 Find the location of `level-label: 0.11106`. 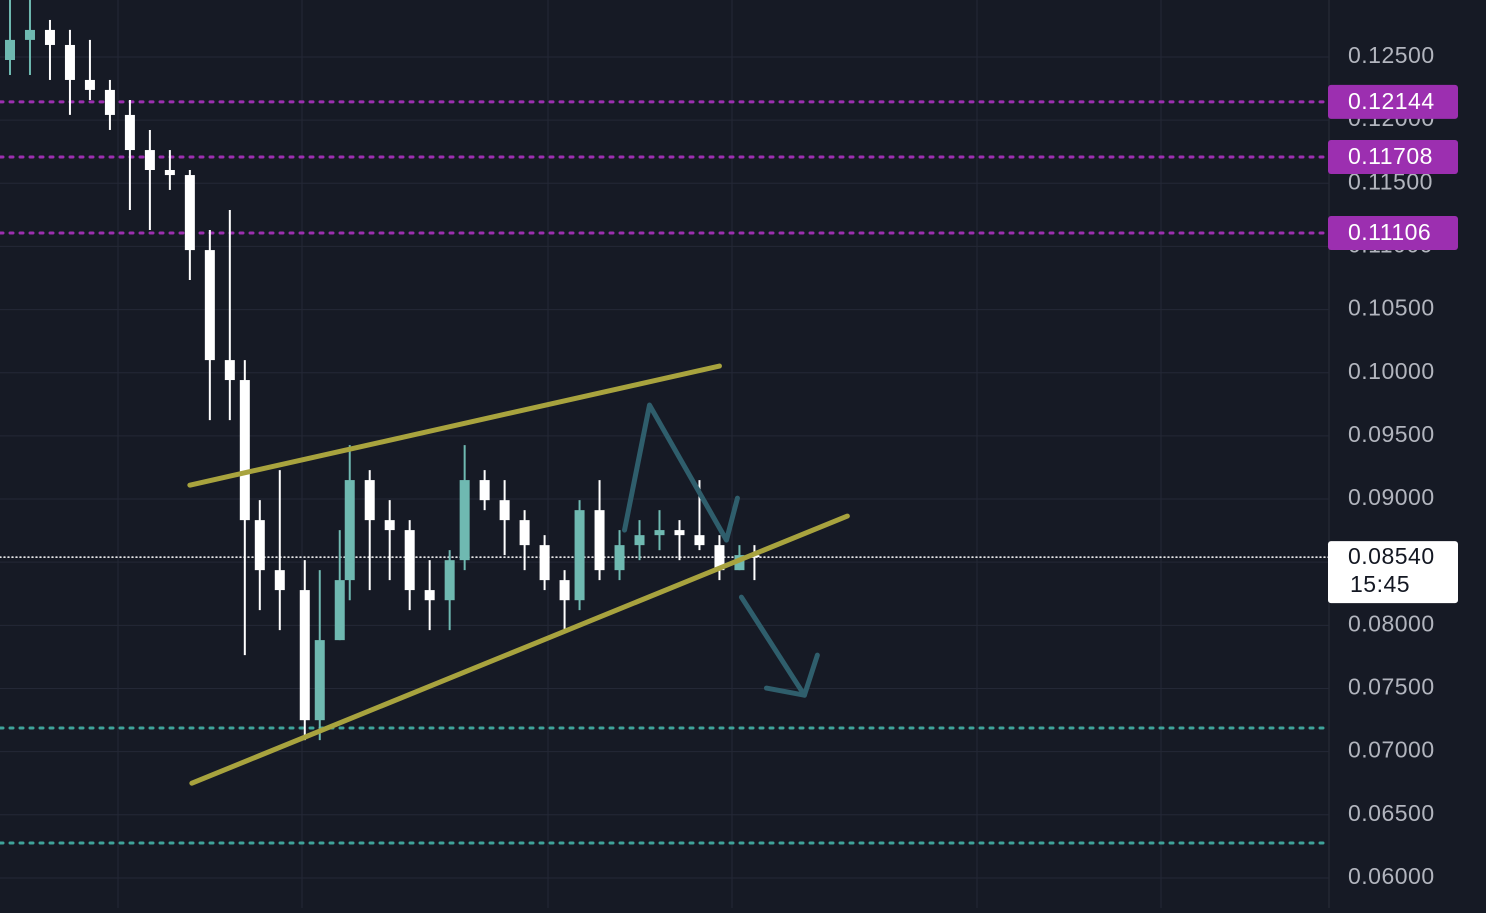

level-label: 0.11106 is located at coordinates (1389, 232).